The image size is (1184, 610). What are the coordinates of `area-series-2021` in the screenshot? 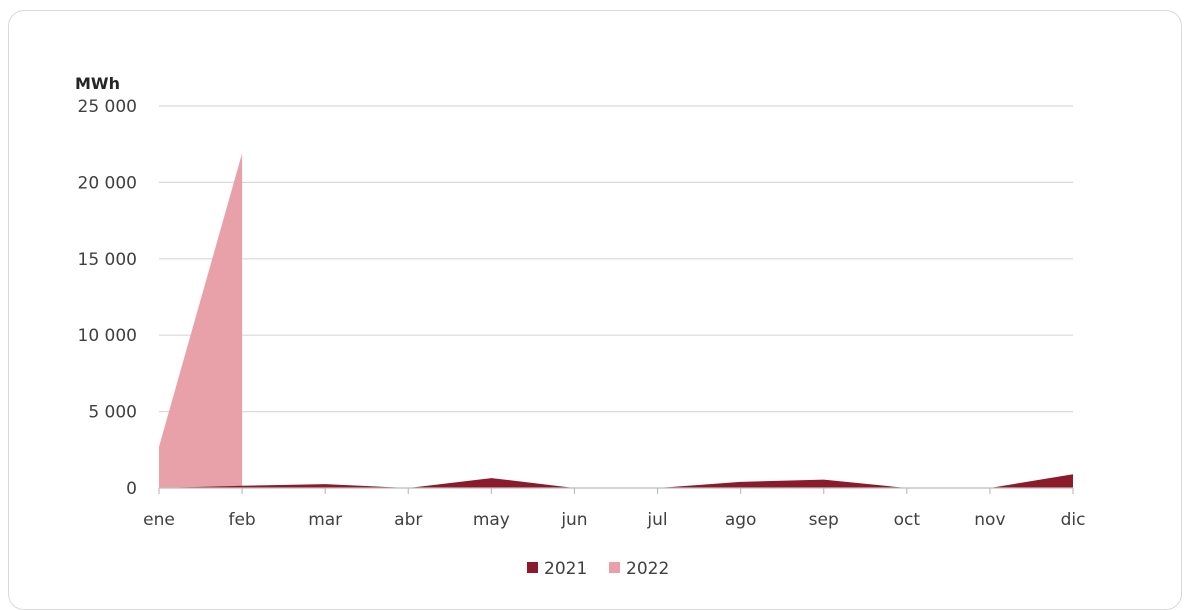 It's located at (616, 481).